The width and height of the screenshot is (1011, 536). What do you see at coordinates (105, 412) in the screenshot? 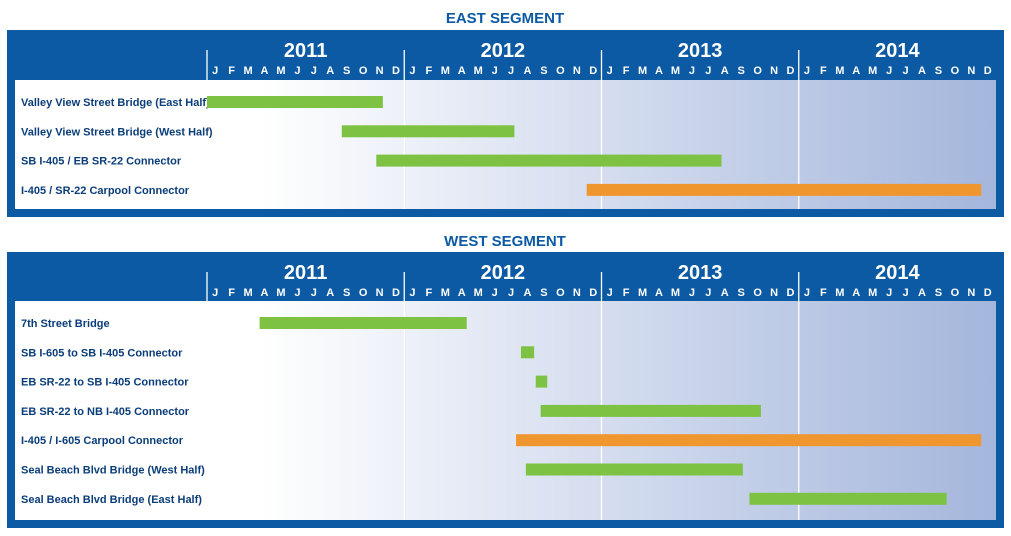
I see `task-label: EB SR-22 to NB I-405 Connector` at bounding box center [105, 412].